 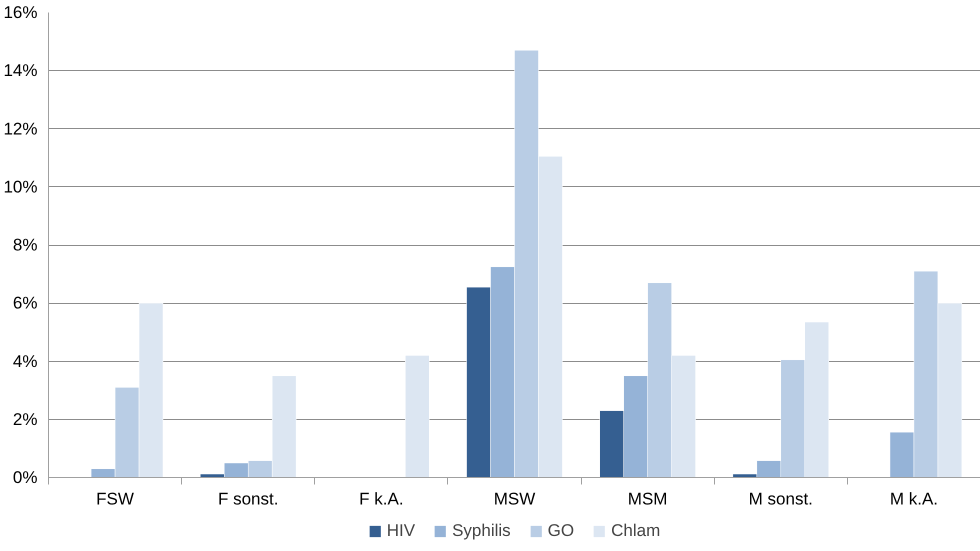 I want to click on x-tick-label: FSW, so click(x=115, y=499).